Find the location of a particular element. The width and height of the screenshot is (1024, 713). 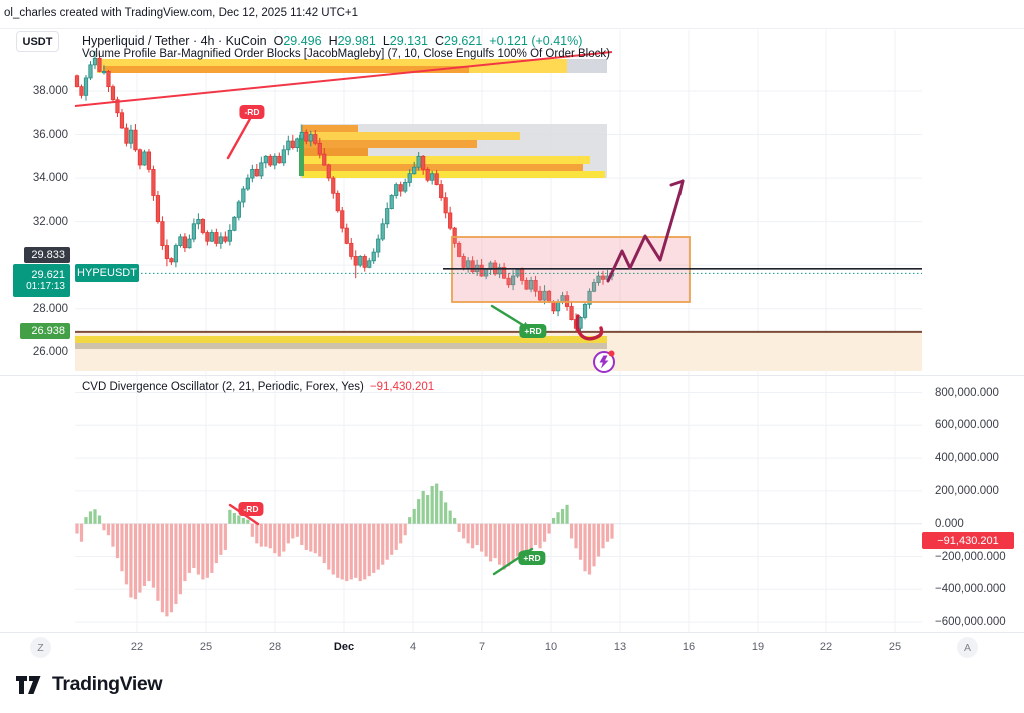

price-tick-label: 38.000 is located at coordinates (50, 91).